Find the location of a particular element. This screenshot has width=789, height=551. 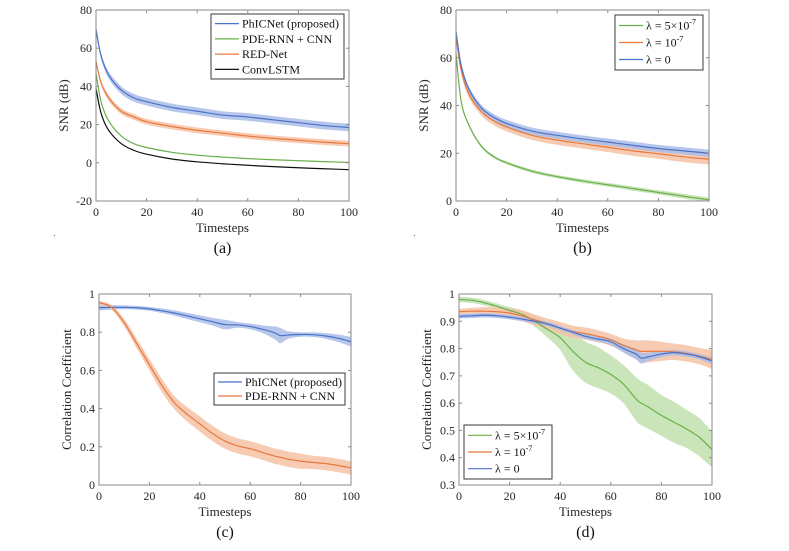

y-tick-label: 0.7 is located at coordinates (447, 376).